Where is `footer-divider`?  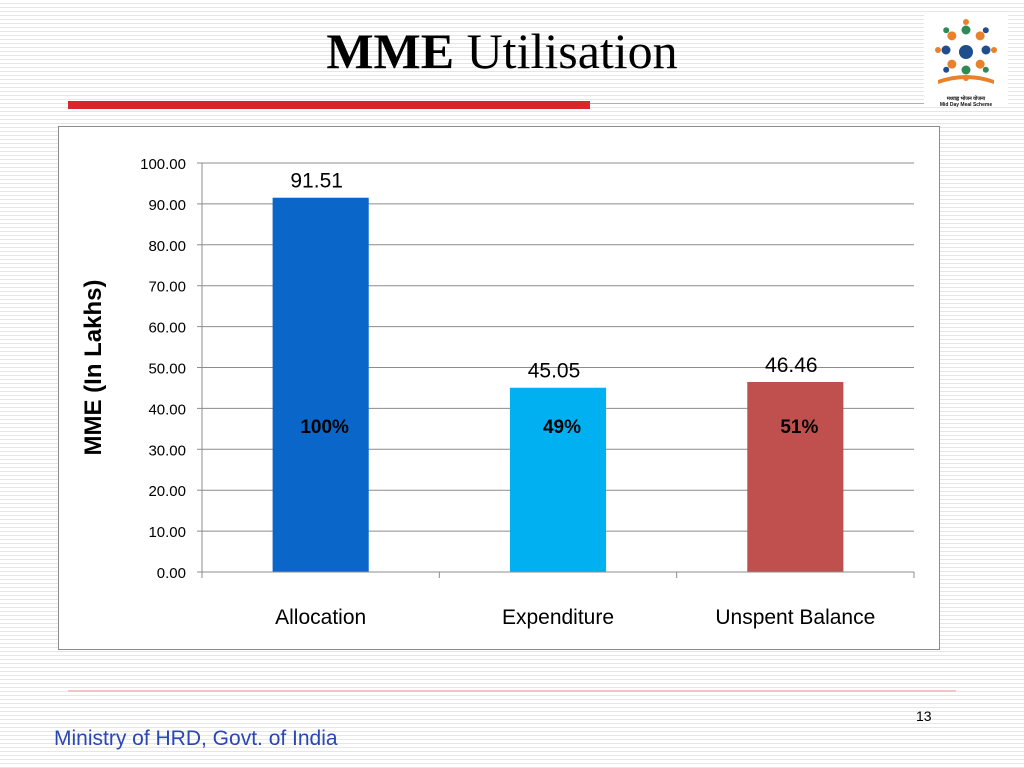 footer-divider is located at coordinates (512, 691).